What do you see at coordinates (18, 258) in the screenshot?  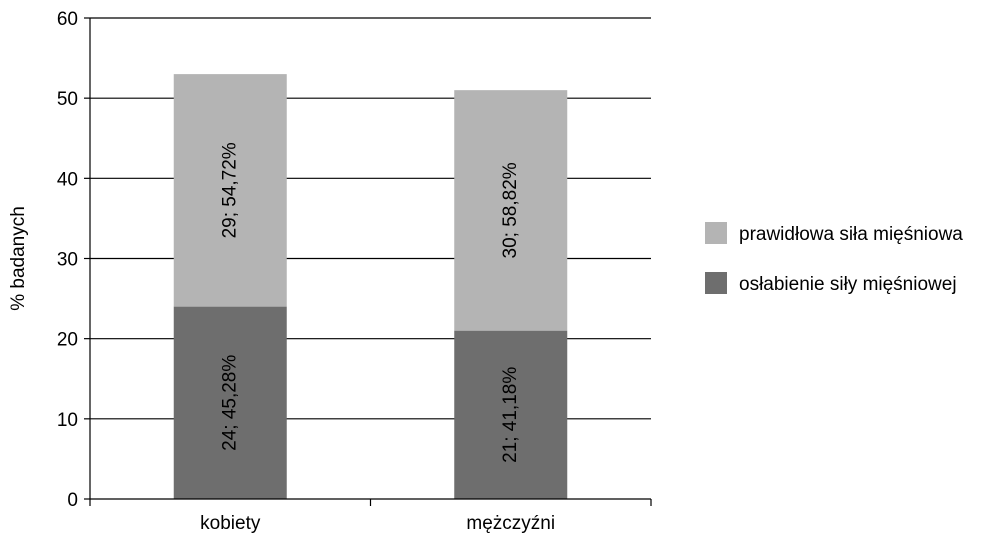 I see `y-axis-label: % badanych` at bounding box center [18, 258].